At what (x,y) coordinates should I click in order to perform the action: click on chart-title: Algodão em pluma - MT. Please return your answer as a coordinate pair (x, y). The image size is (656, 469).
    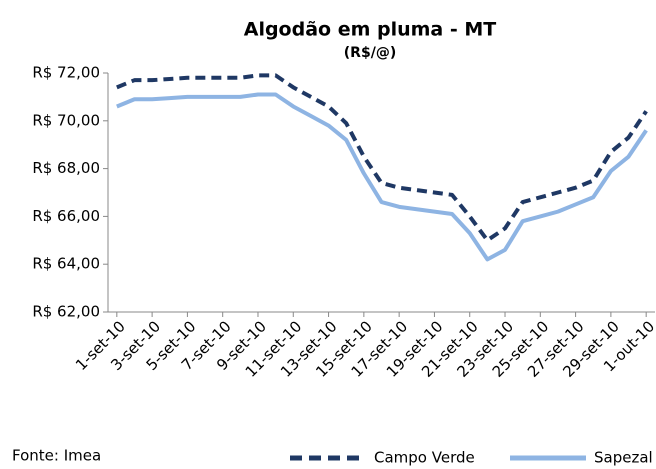
    Looking at the image, I should click on (370, 30).